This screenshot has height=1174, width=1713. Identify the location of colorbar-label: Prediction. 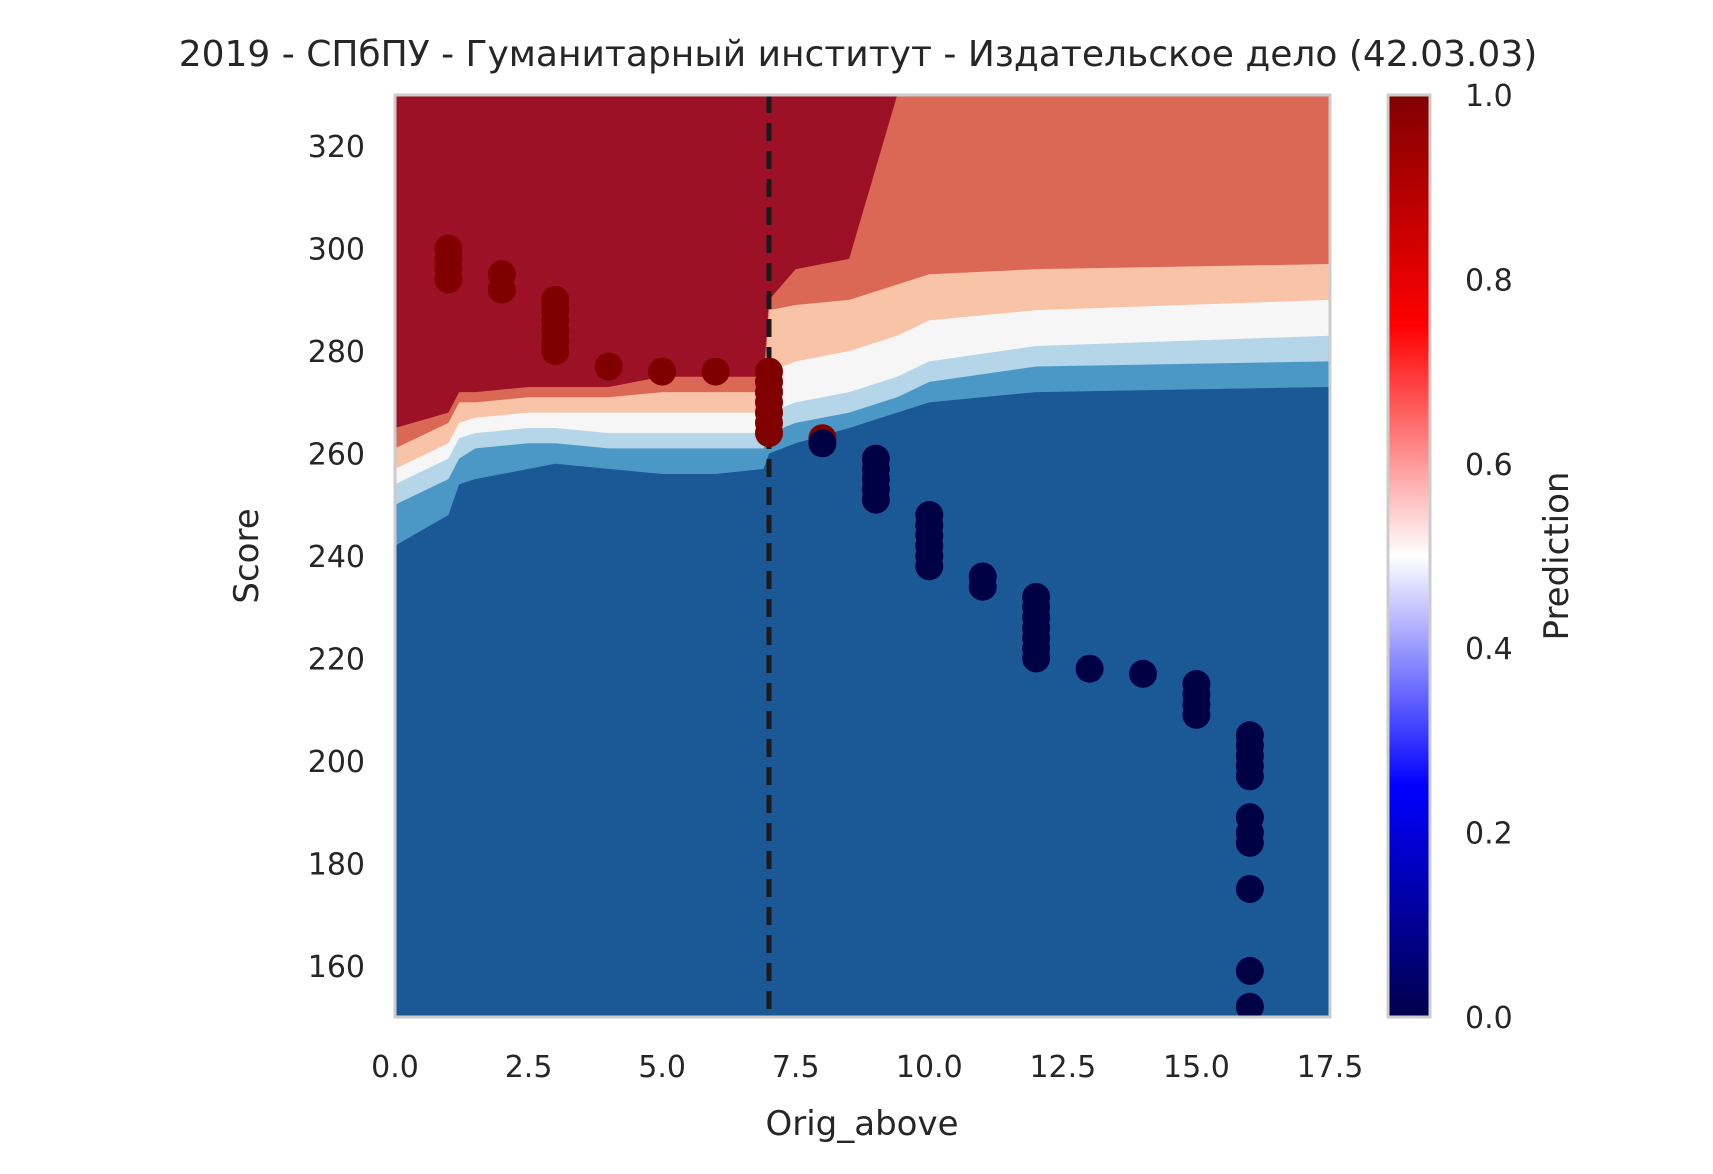
(1557, 556).